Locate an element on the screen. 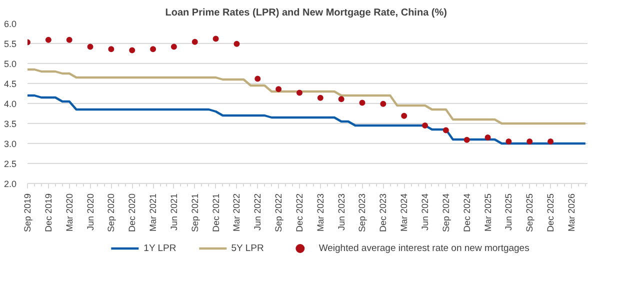  legend-label: 5Y LPR is located at coordinates (247, 248).